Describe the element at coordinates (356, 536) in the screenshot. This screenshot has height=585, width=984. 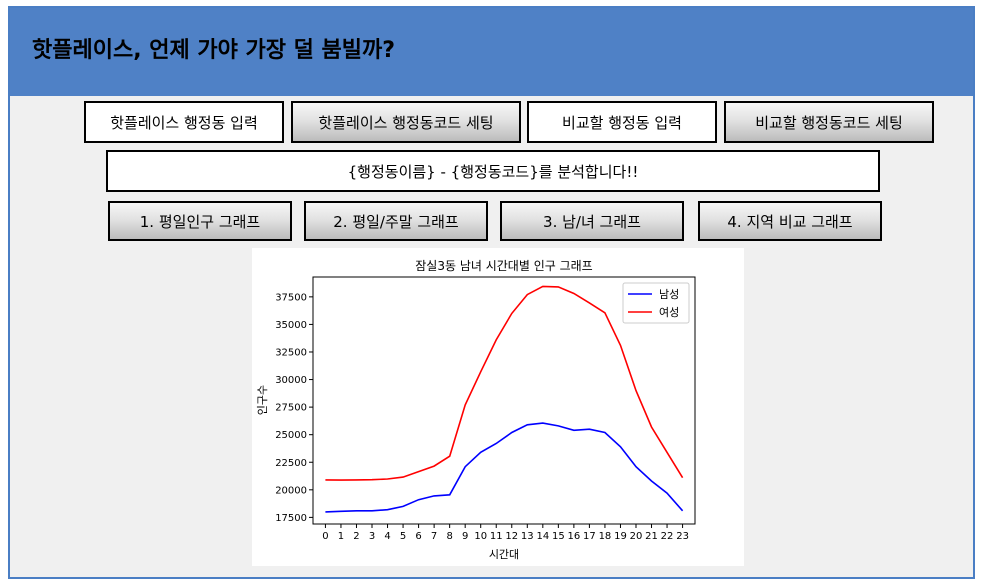
I see `x-tick-label: 2` at that location.